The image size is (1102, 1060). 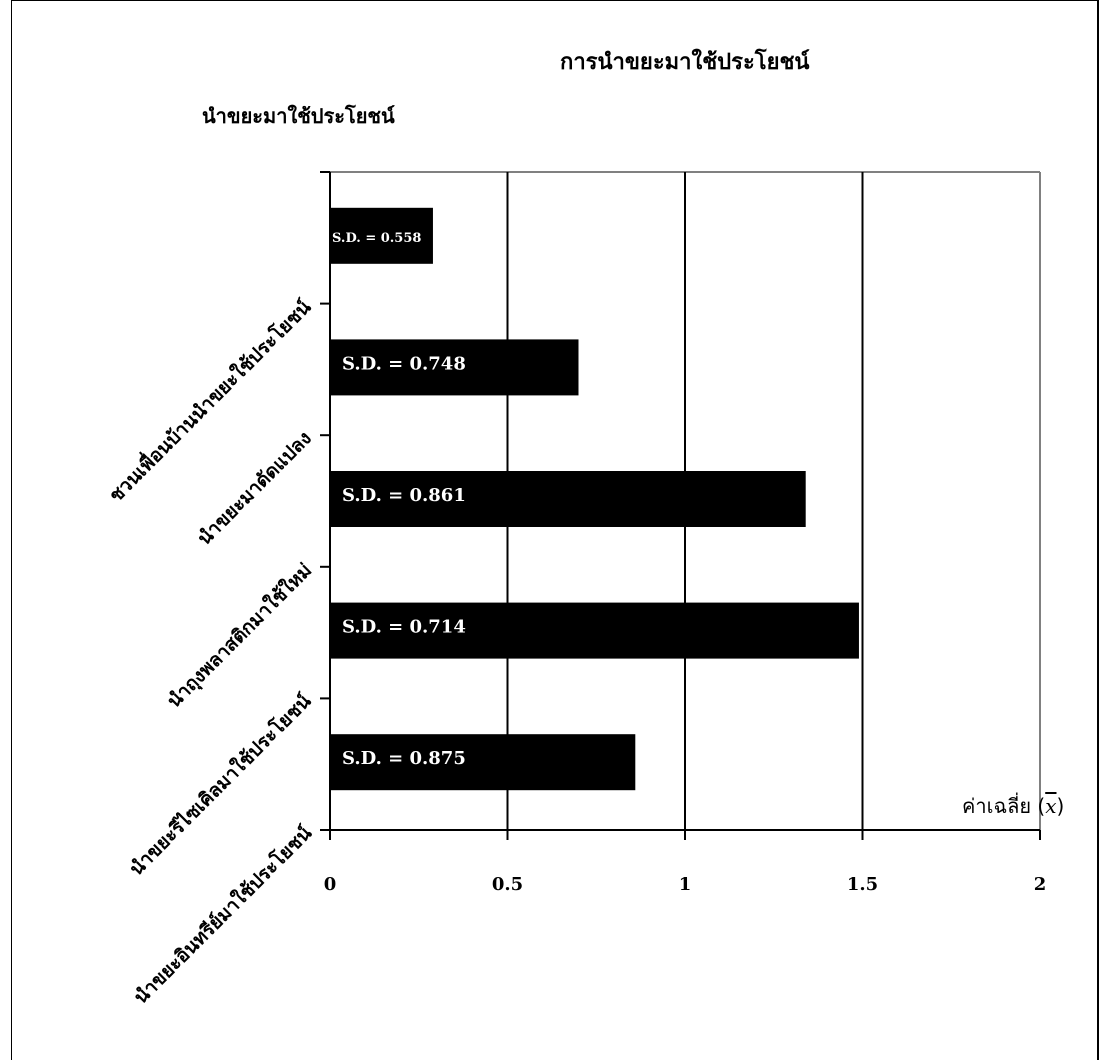 I want to click on x-axis-label-text: ค่าเฉลี่ย, so click(x=997, y=806).